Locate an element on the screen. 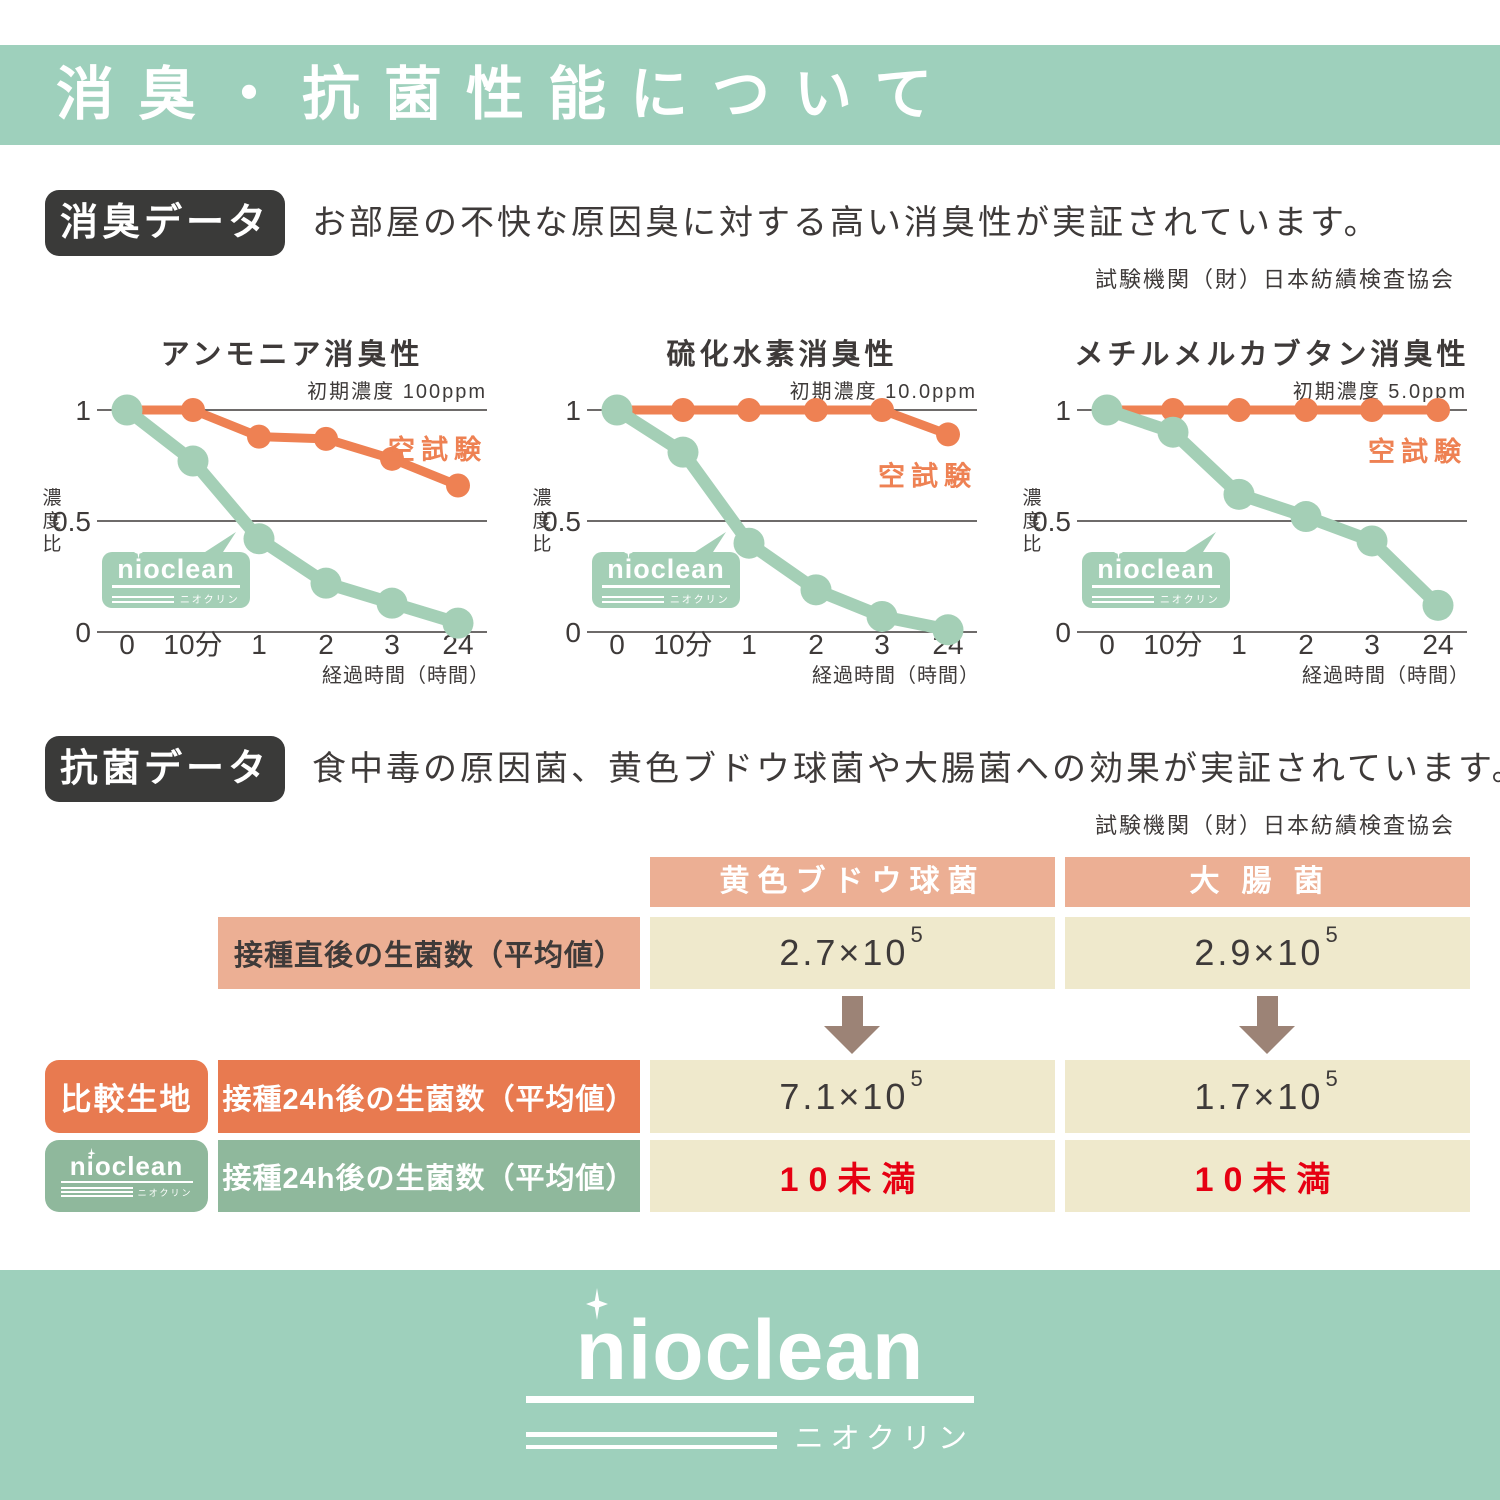 Image resolution: width=1500 pixels, height=1500 pixels. svg-text: メチルメルカブタン消臭性 is located at coordinates (1271, 354).